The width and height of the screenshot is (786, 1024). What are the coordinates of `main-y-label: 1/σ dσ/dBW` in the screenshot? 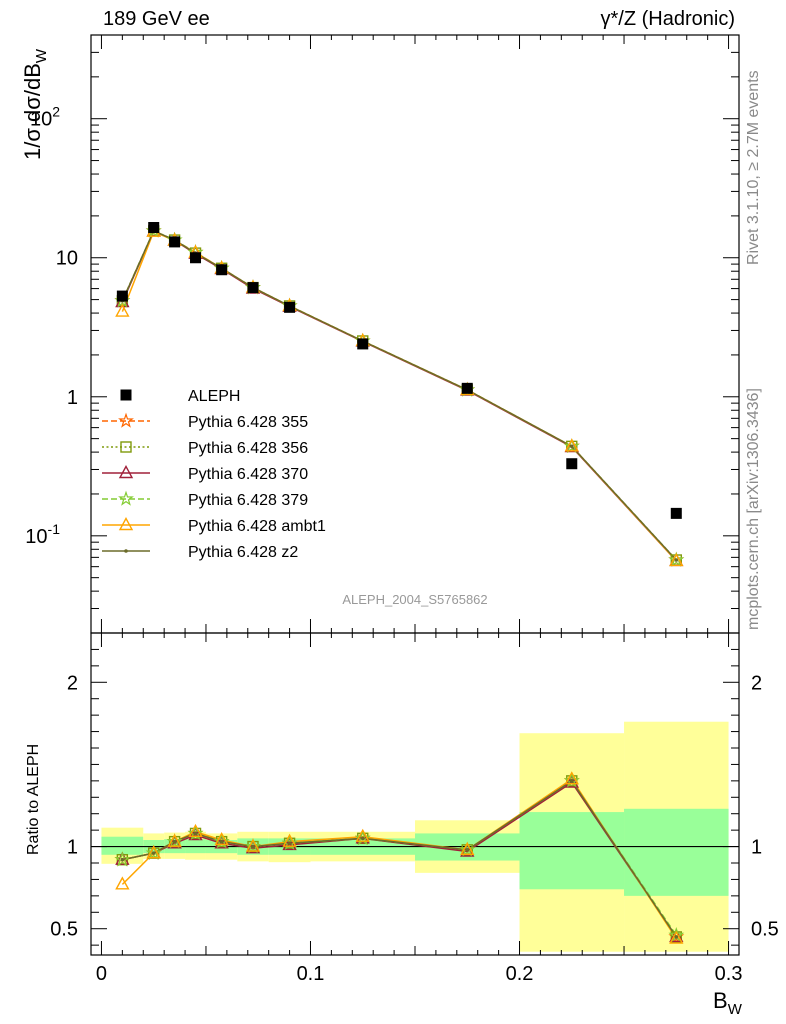 It's located at (35, 104).